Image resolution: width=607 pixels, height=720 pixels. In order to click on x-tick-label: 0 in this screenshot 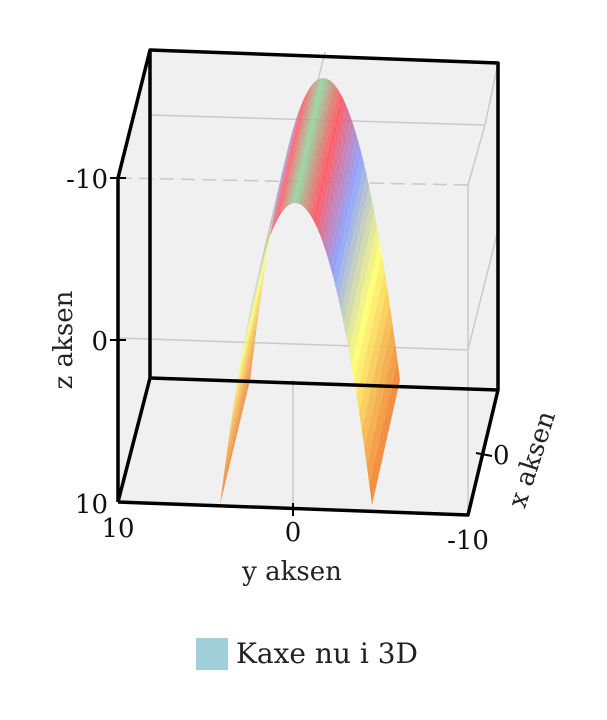, I will do `click(501, 456)`.